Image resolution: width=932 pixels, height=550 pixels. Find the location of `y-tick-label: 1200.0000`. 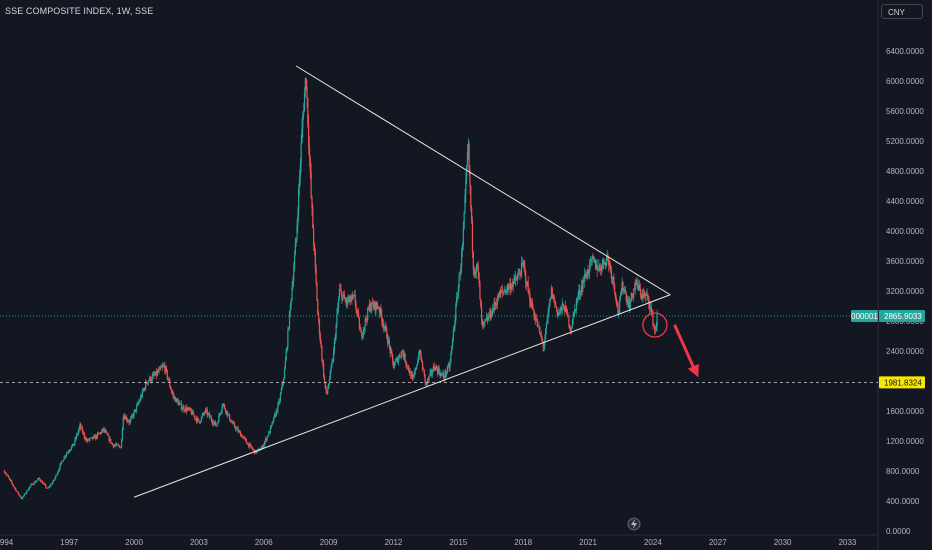

y-tick-label: 1200.0000 is located at coordinates (905, 441).